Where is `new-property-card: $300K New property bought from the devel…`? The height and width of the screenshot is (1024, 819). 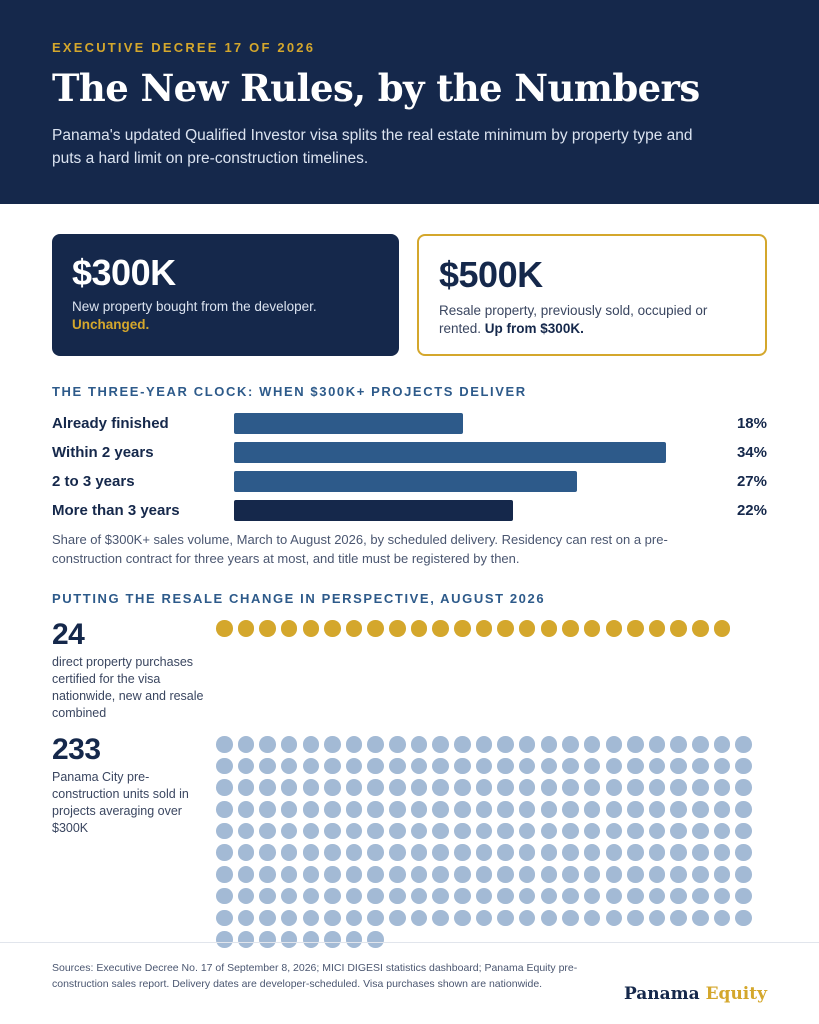
new-property-card: $300K New property bought from the devel… is located at coordinates (225, 295).